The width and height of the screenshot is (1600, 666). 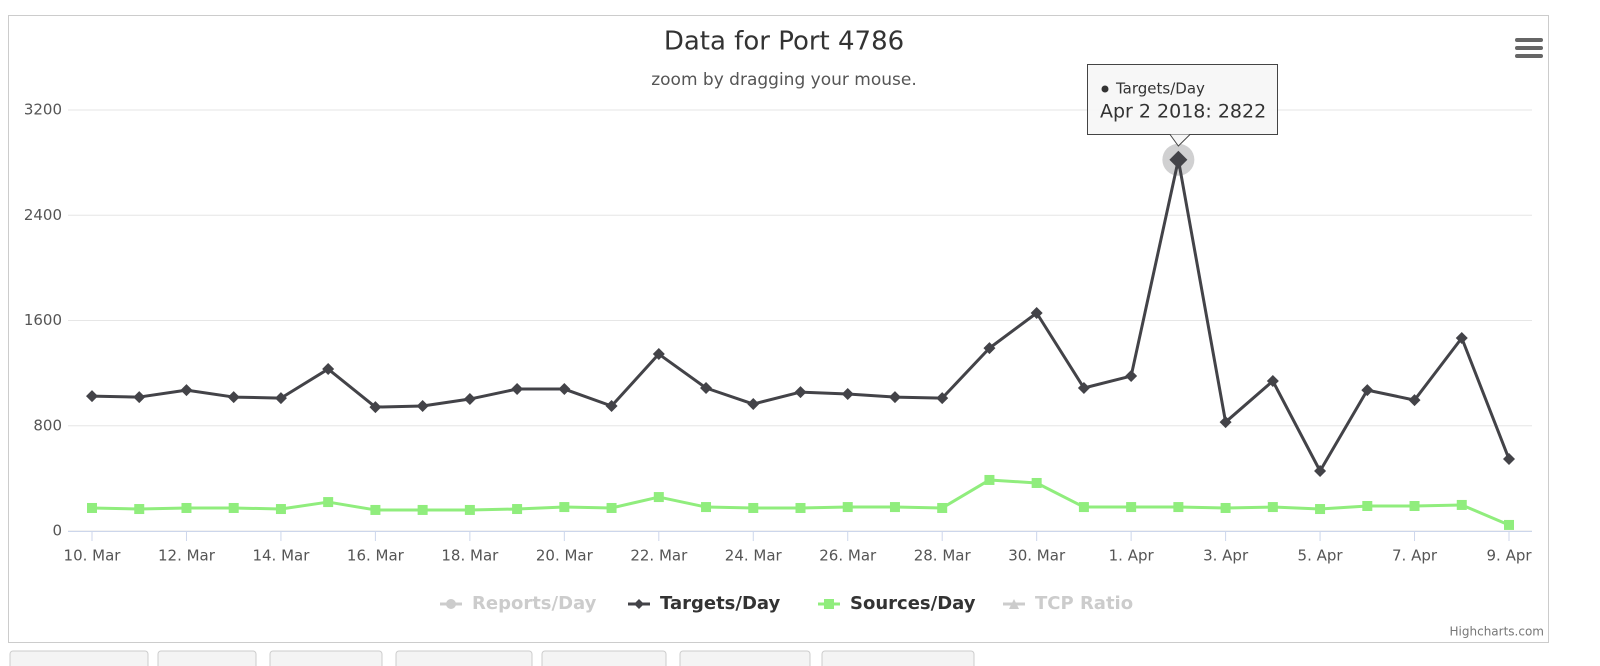 I want to click on x-tick-label: 16. Mar, so click(x=376, y=556).